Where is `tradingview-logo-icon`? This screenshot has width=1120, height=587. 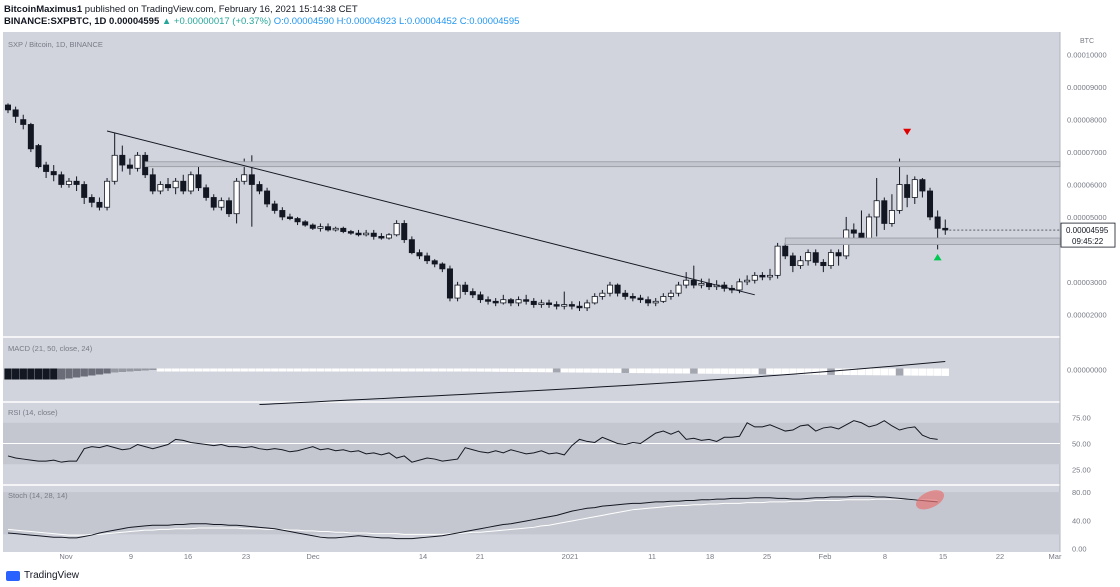
tradingview-logo-icon is located at coordinates (13, 575).